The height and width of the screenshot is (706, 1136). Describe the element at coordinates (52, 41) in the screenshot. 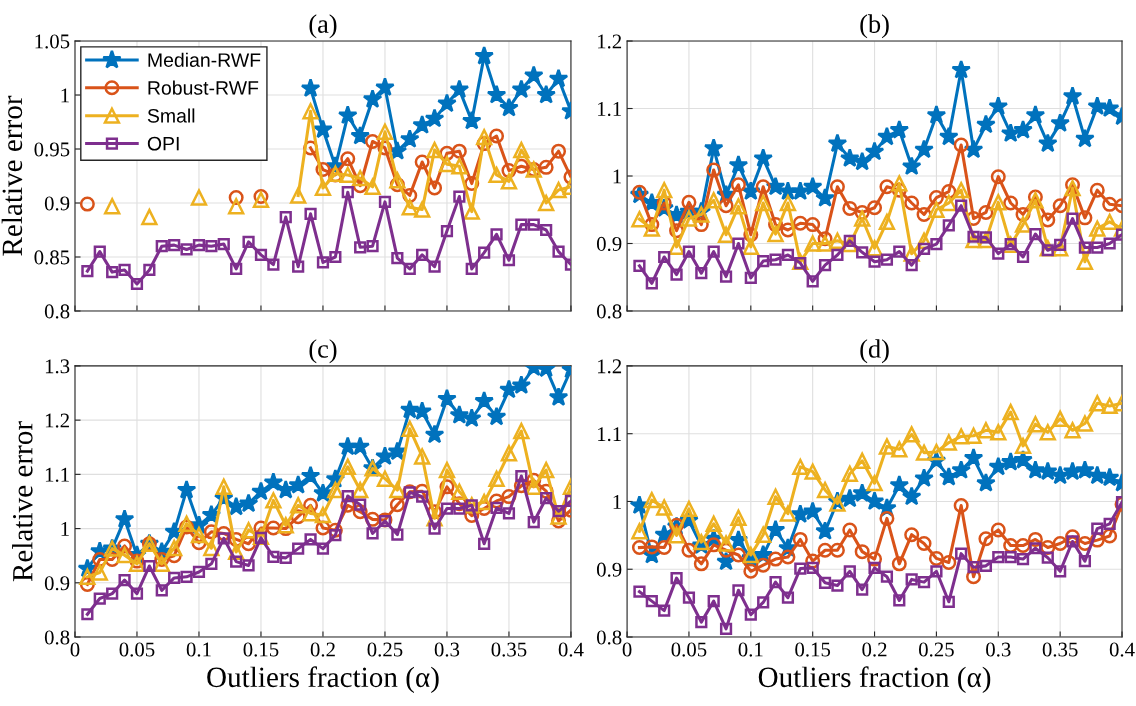

I see `y-tick-label: 1.05` at that location.